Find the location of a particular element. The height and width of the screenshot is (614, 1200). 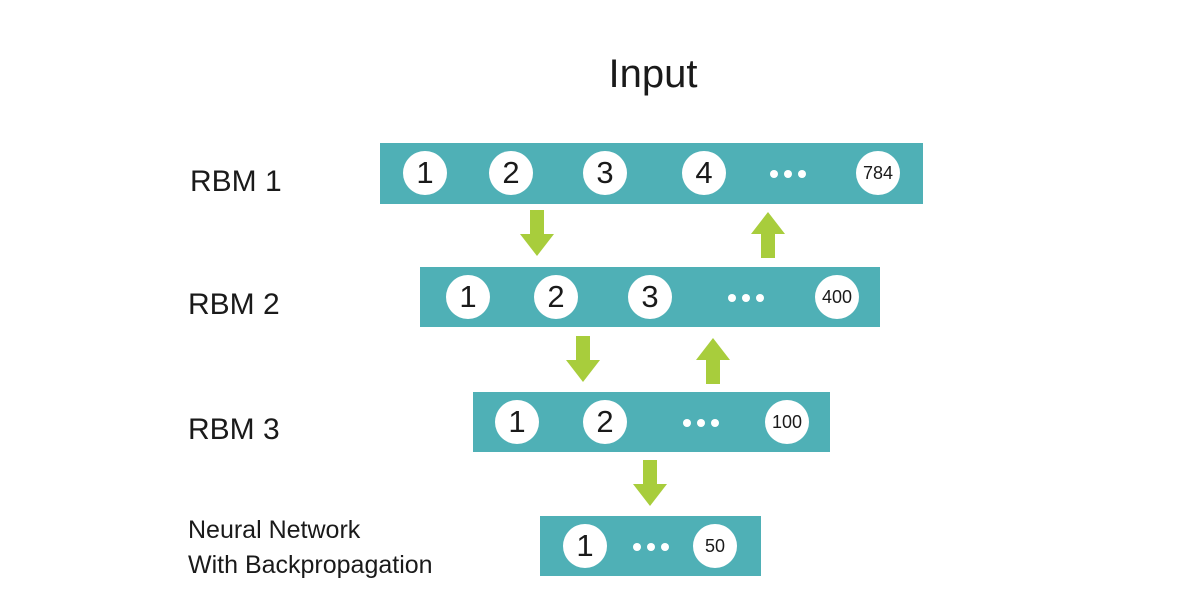

label-rbm-3: RBM 3 is located at coordinates (234, 429).